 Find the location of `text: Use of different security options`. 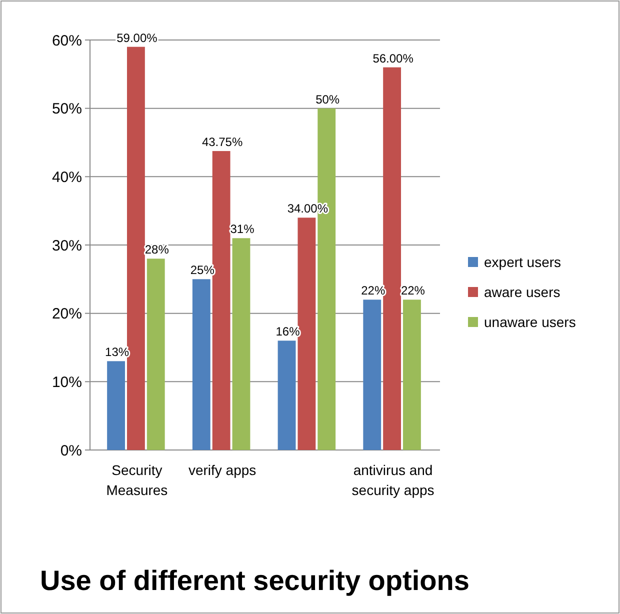

text: Use of different security options is located at coordinates (255, 580).